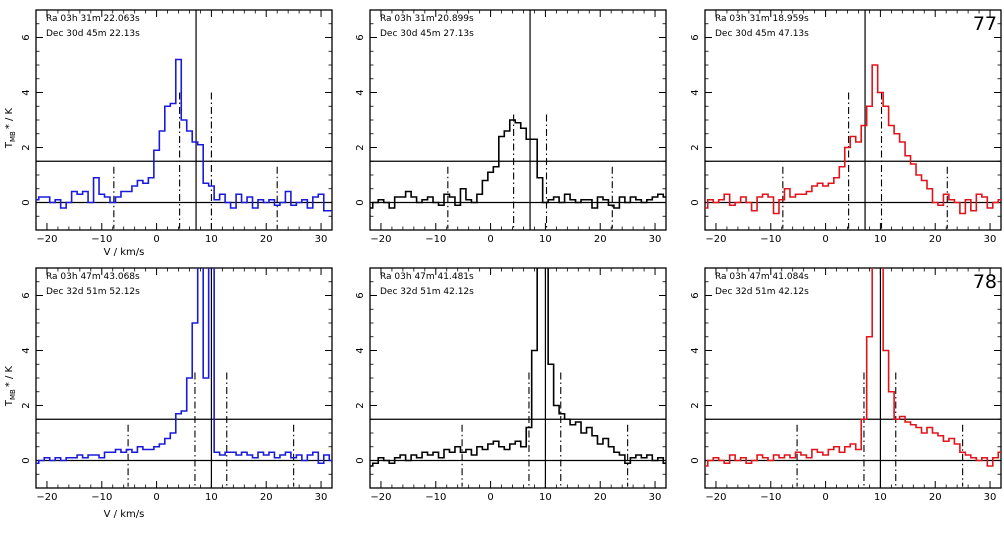  What do you see at coordinates (93, 292) in the screenshot?
I see `dec-label: Dec 32d 51m 52.12s` at bounding box center [93, 292].